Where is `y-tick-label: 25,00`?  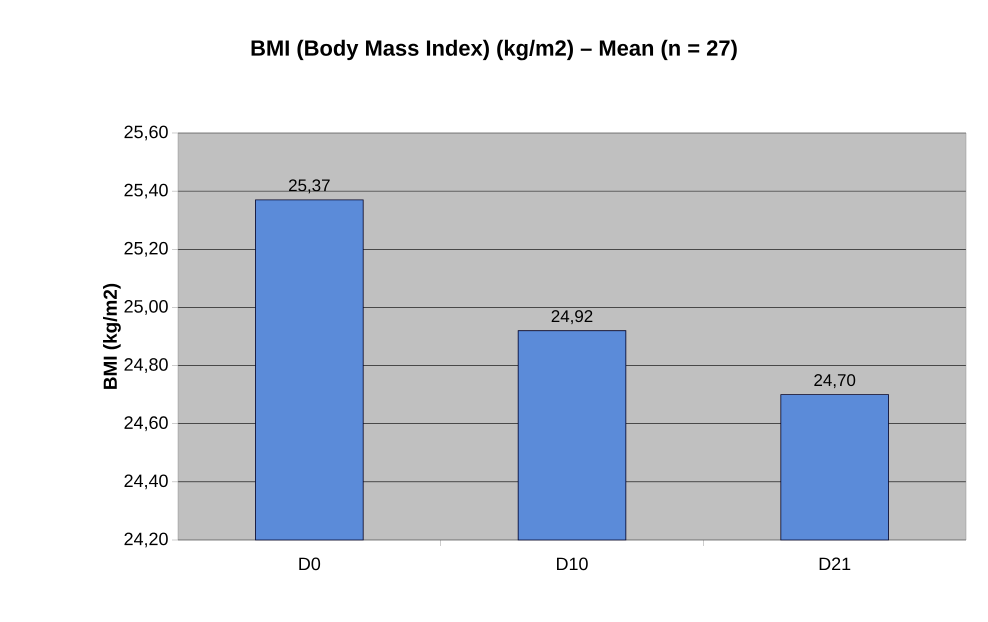 y-tick-label: 25,00 is located at coordinates (146, 307).